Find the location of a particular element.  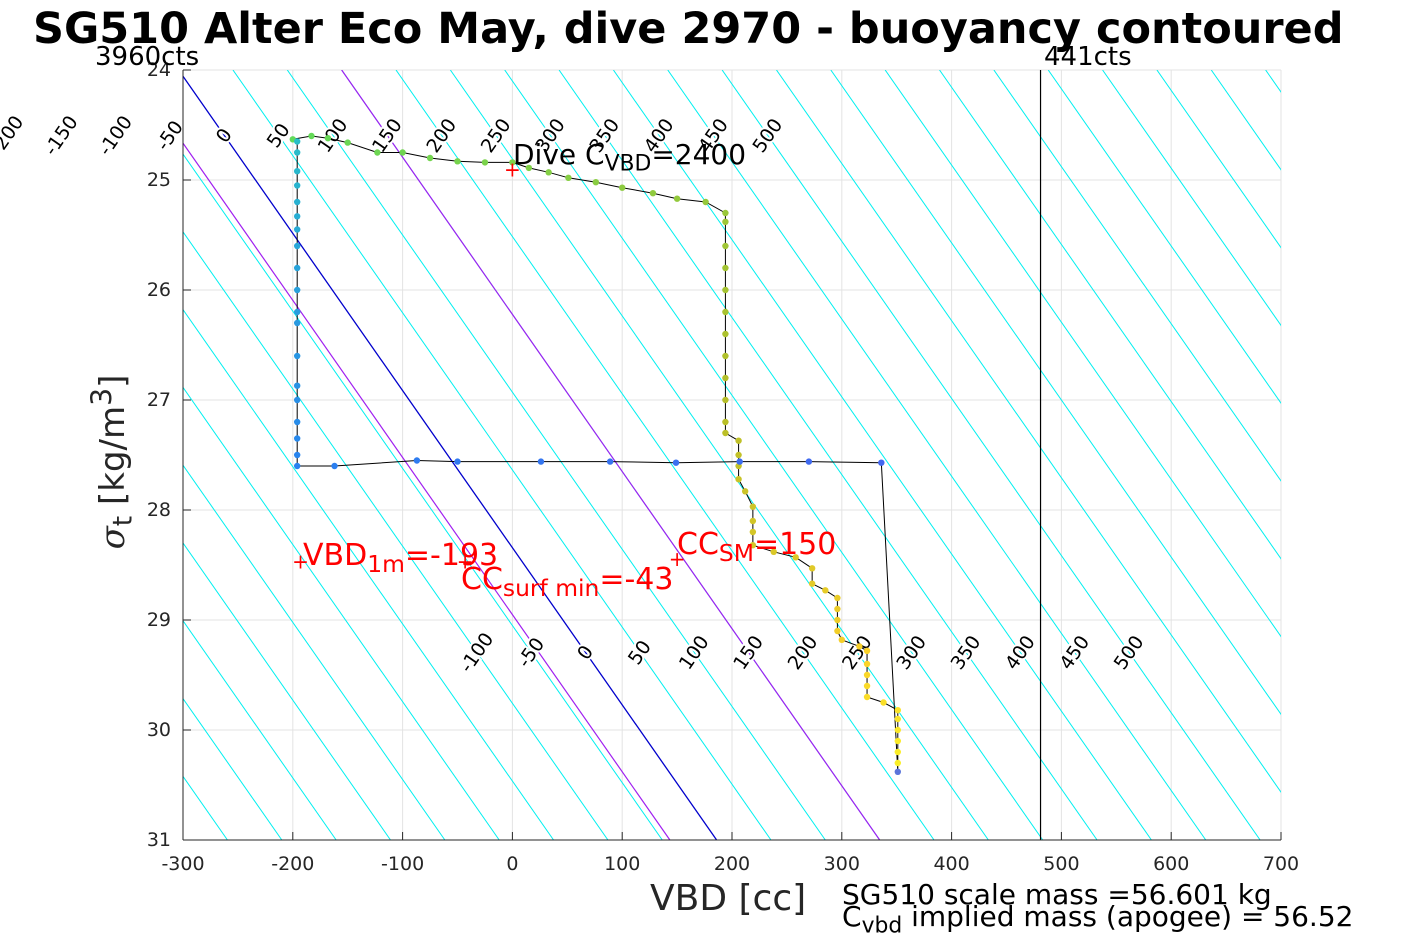

y-tick-label: 28 is located at coordinates (159, 510).